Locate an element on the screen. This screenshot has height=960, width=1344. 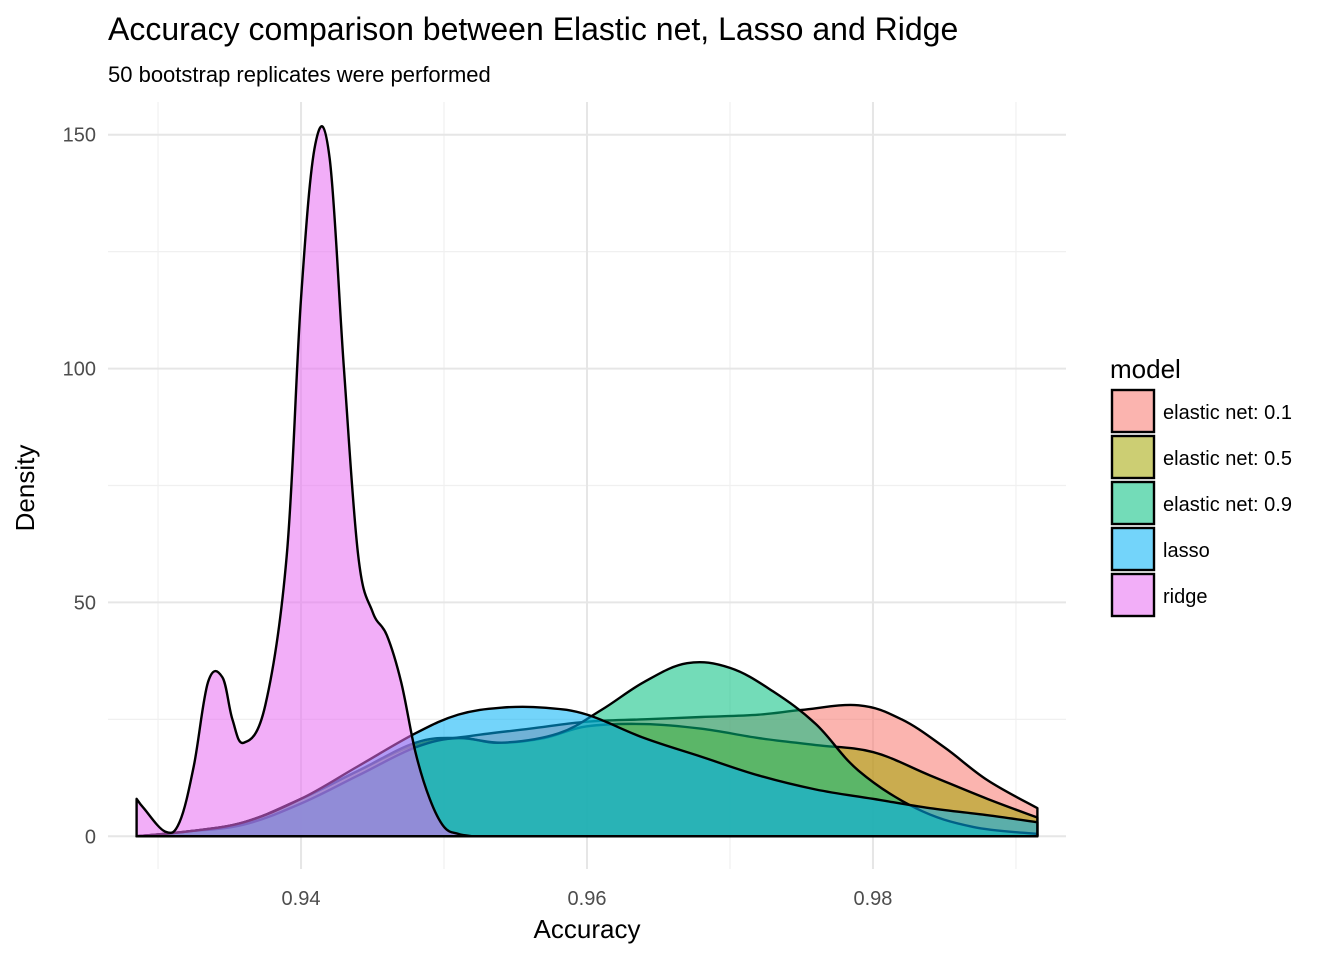
legend-key-lasso is located at coordinates (1133, 549).